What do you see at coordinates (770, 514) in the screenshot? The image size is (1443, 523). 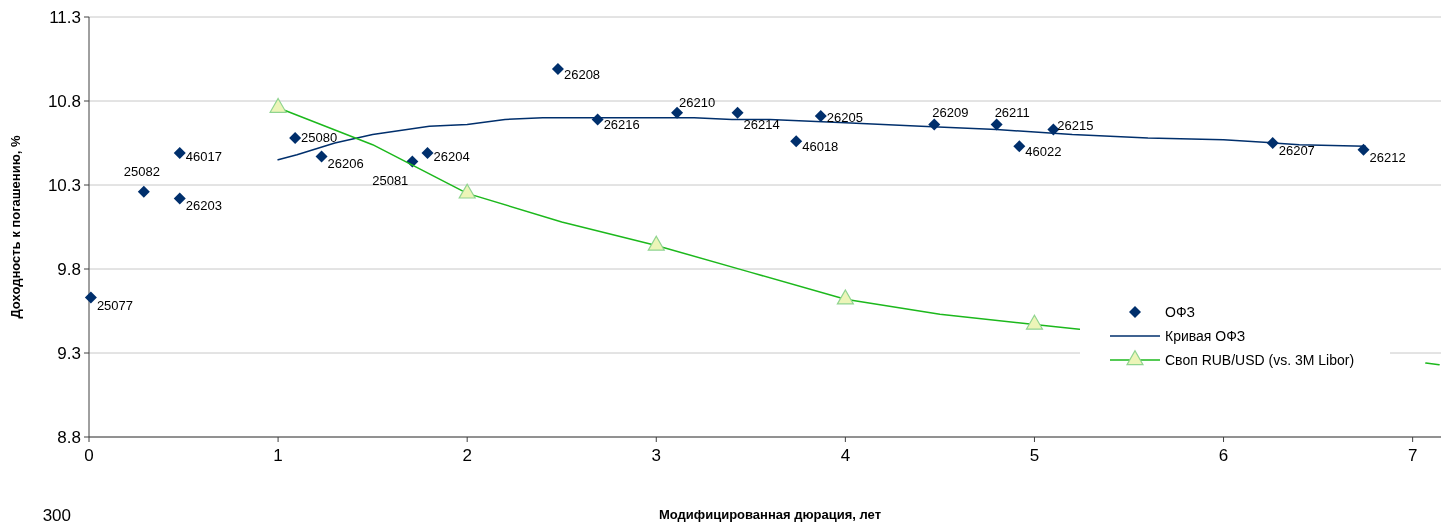 I see `x-axis-title: Модифицированная дюрация, лет` at bounding box center [770, 514].